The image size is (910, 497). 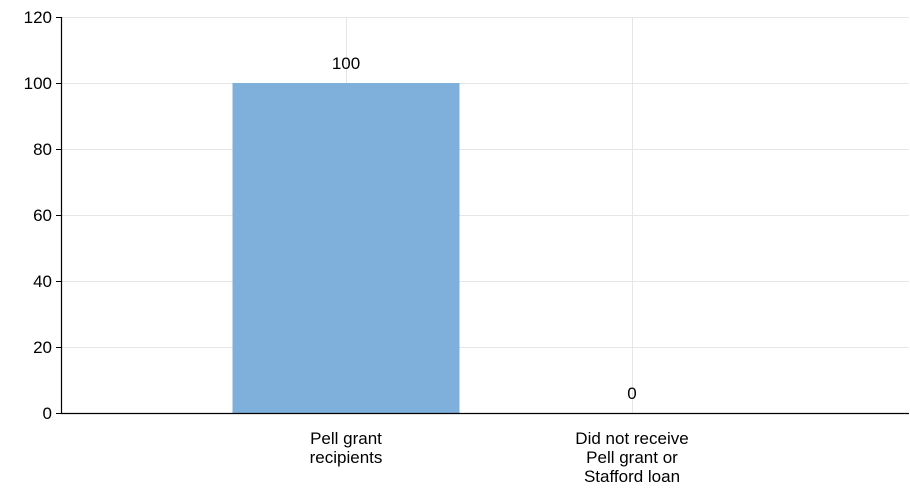 I want to click on y-tick-label-0: 0, so click(x=47, y=413).